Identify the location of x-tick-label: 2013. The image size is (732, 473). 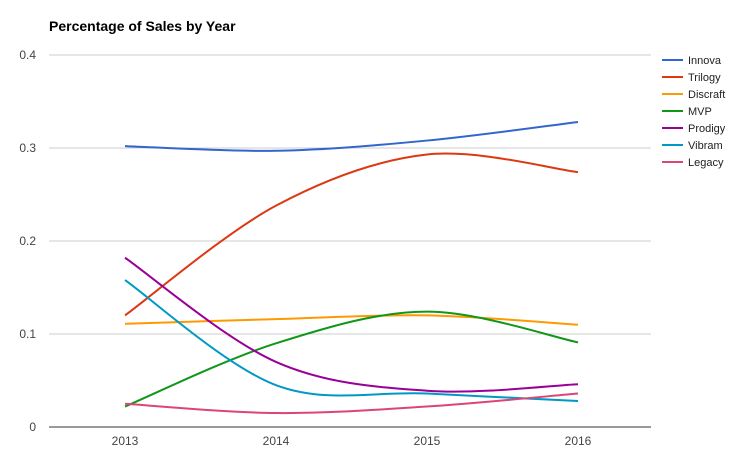
(125, 441).